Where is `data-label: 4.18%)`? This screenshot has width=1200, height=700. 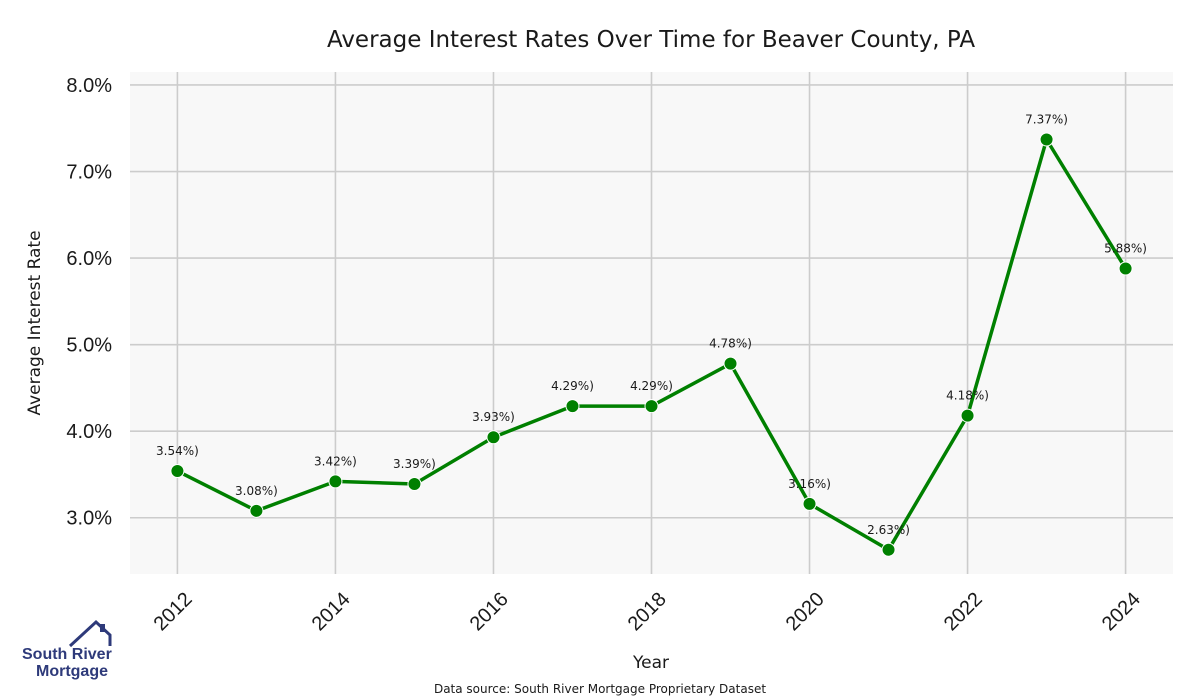 data-label: 4.18%) is located at coordinates (967, 396).